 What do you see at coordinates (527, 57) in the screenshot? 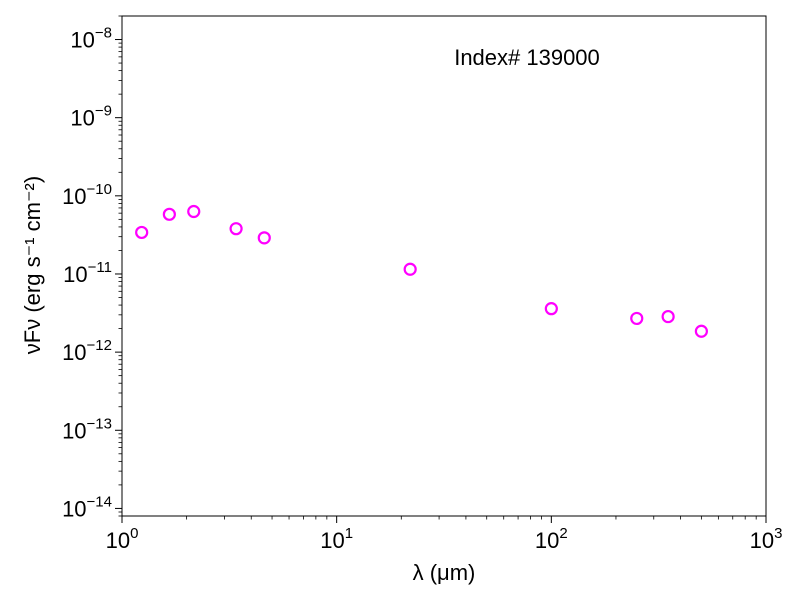
I see `index-annotation: Index# 139000` at bounding box center [527, 57].